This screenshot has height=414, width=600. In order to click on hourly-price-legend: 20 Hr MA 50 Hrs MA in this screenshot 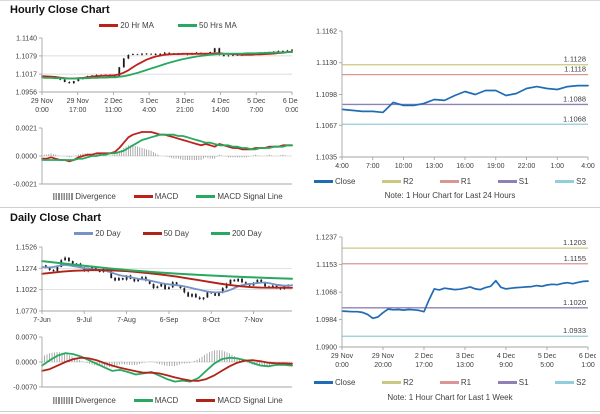, I will do `click(168, 25)`.